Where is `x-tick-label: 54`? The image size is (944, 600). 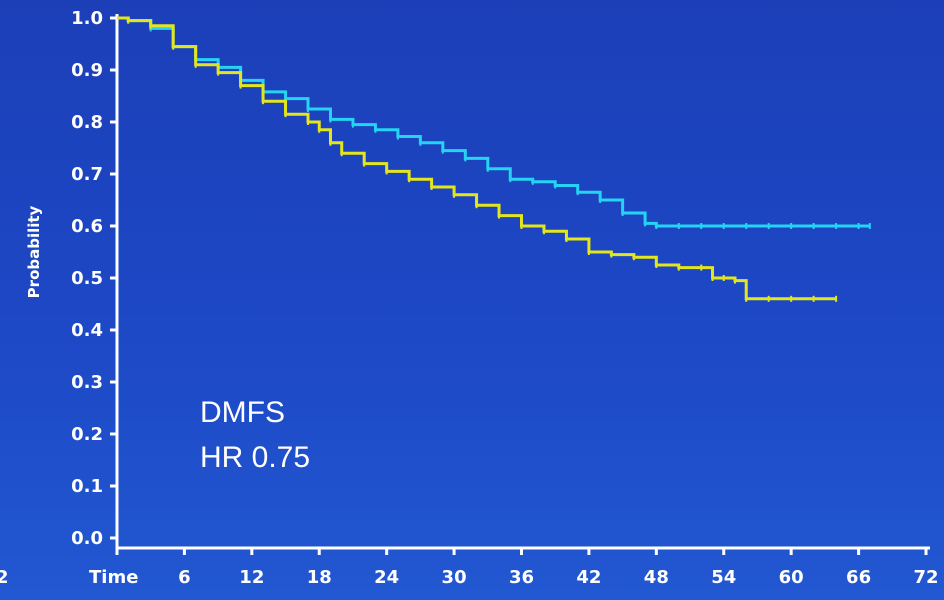
x-tick-label: 54 is located at coordinates (723, 577).